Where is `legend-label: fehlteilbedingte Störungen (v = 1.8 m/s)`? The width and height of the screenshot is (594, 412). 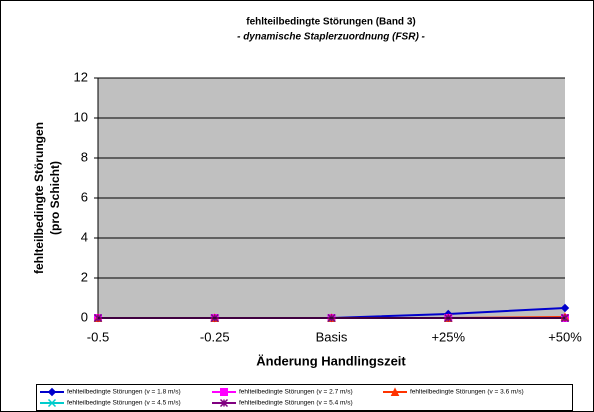
legend-label: fehlteilbedingte Störungen (v = 1.8 m/s) is located at coordinates (124, 392).